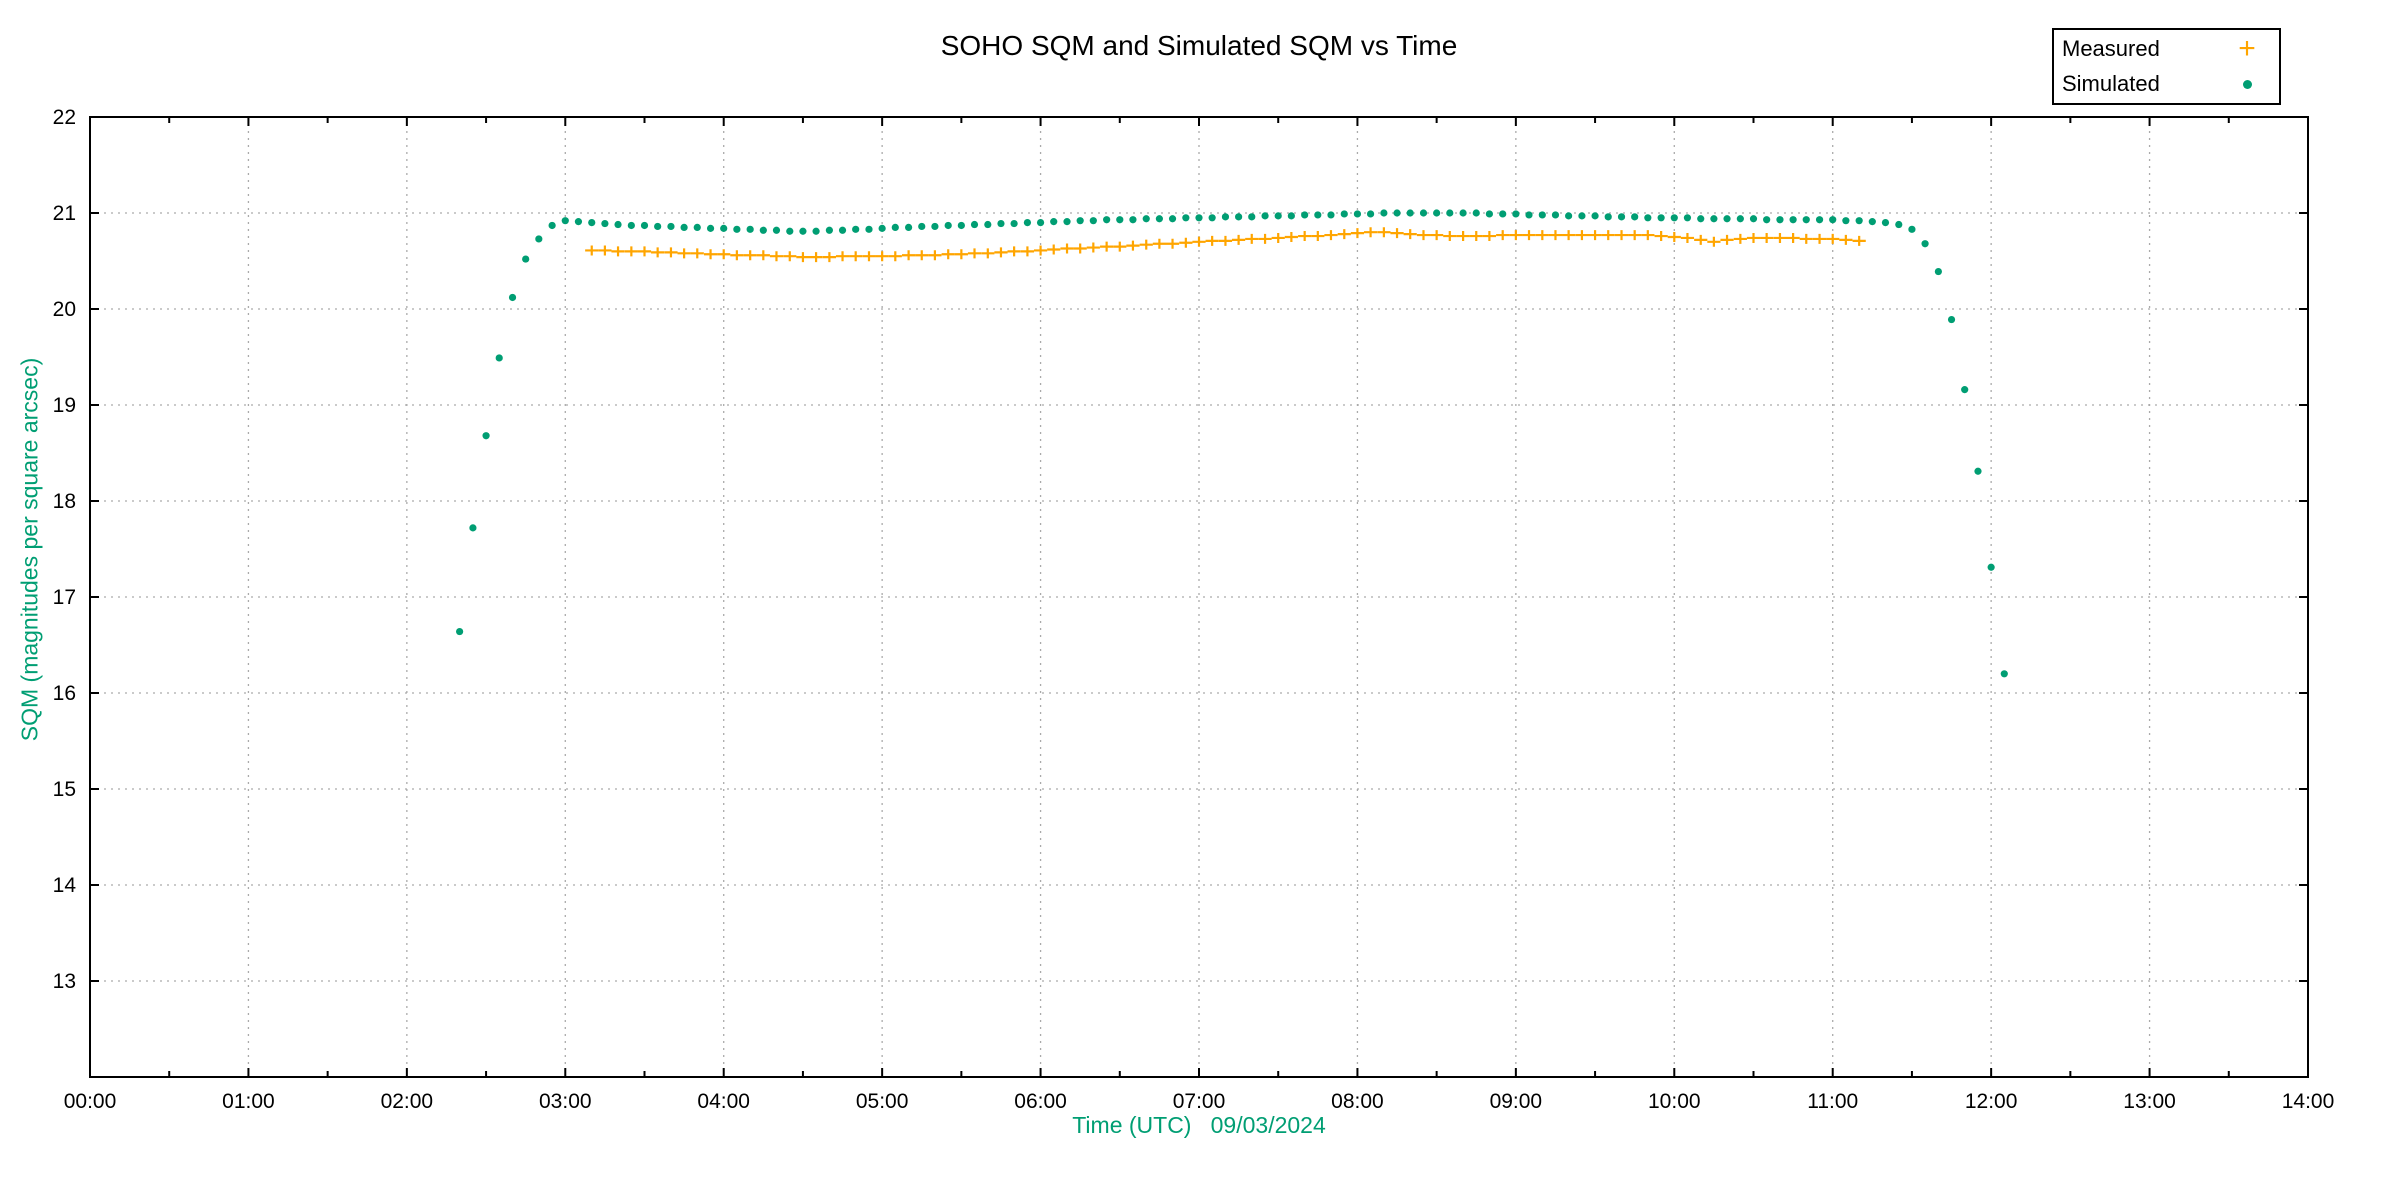 Image resolution: width=2400 pixels, height=1200 pixels. Describe the element at coordinates (2166, 66) in the screenshot. I see `legend: Measured + Simulated` at that location.